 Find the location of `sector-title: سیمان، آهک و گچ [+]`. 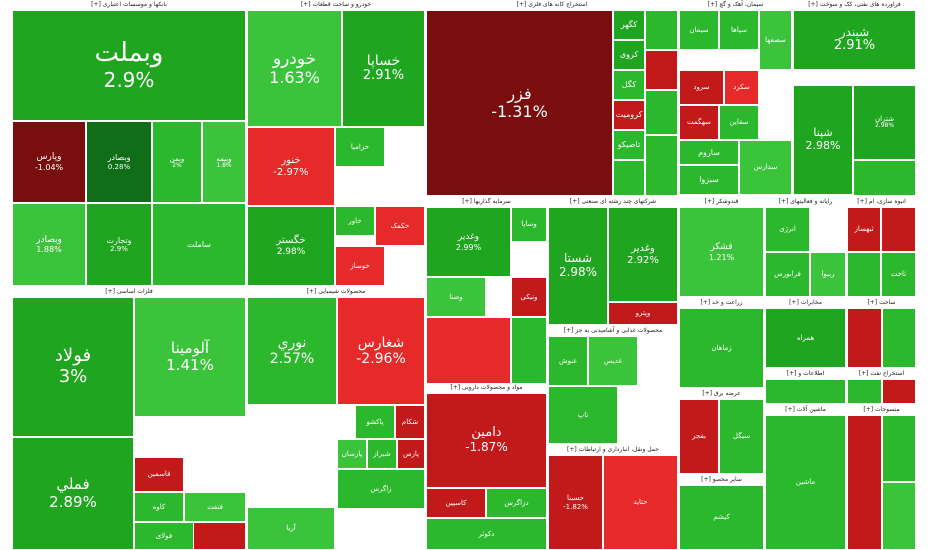

sector-title: سیمان، آهک و گچ [+] is located at coordinates (735, 5).